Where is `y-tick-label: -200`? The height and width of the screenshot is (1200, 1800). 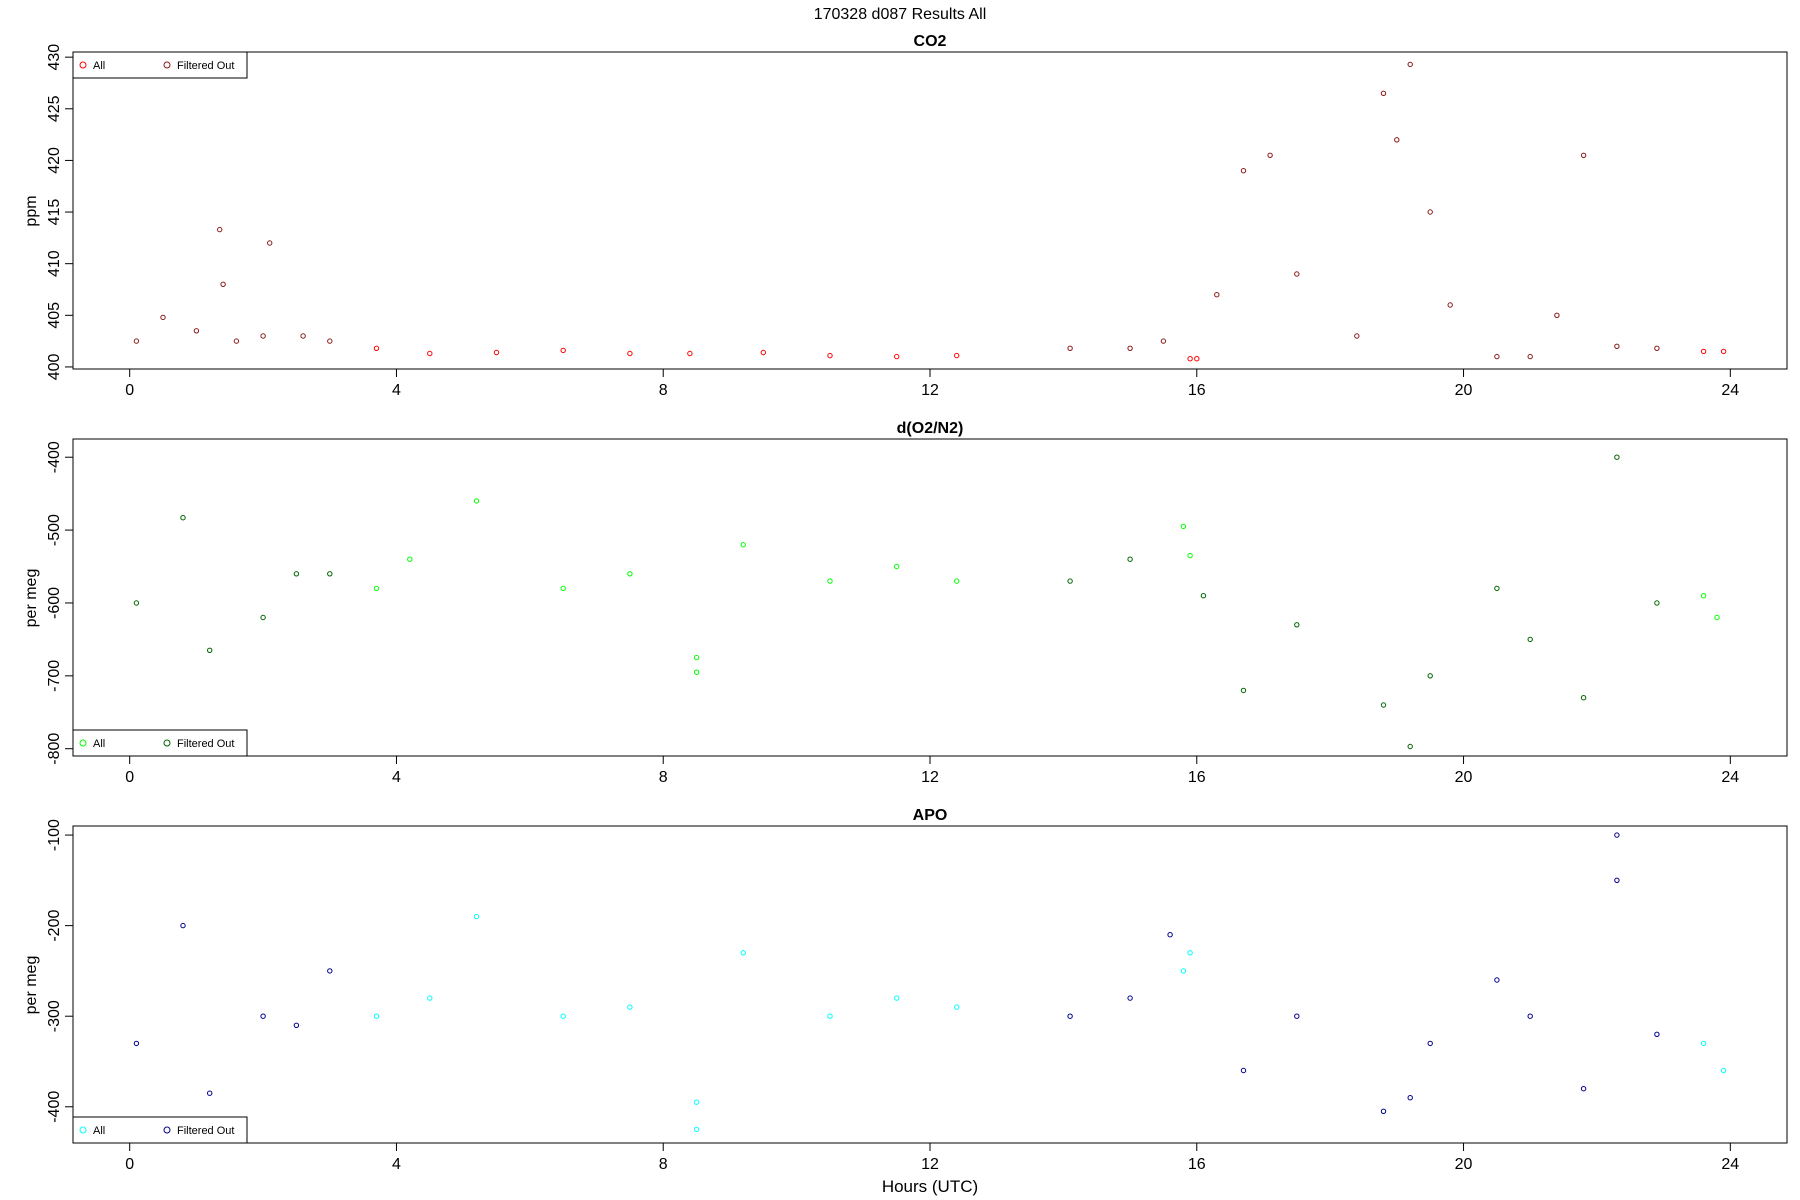 y-tick-label: -200 is located at coordinates (54, 926).